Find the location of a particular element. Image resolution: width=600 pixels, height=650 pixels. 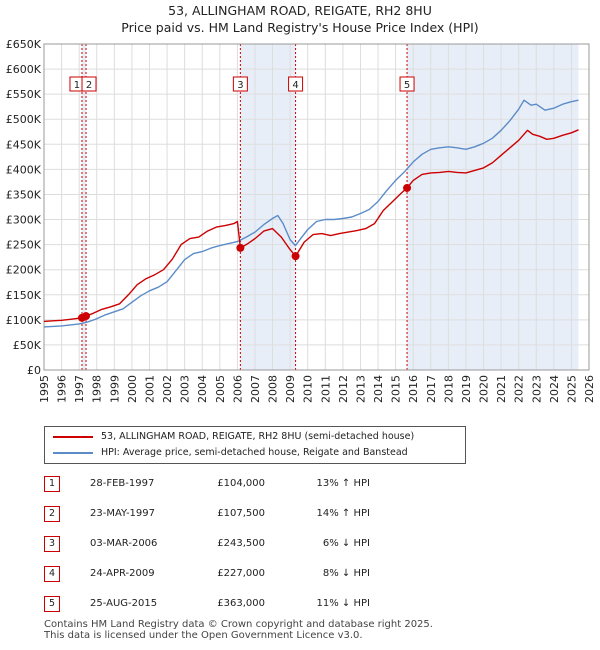

x-tick-label: 2012 is located at coordinates (343, 389).